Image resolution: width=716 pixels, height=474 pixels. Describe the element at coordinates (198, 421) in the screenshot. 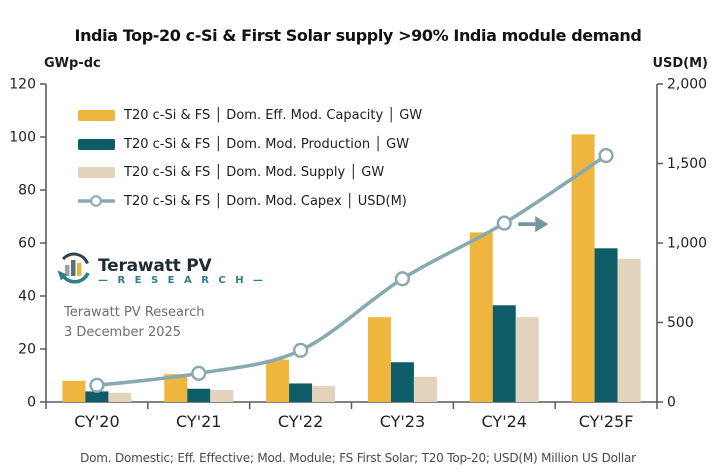

I see `x-category-label: CY'21` at that location.